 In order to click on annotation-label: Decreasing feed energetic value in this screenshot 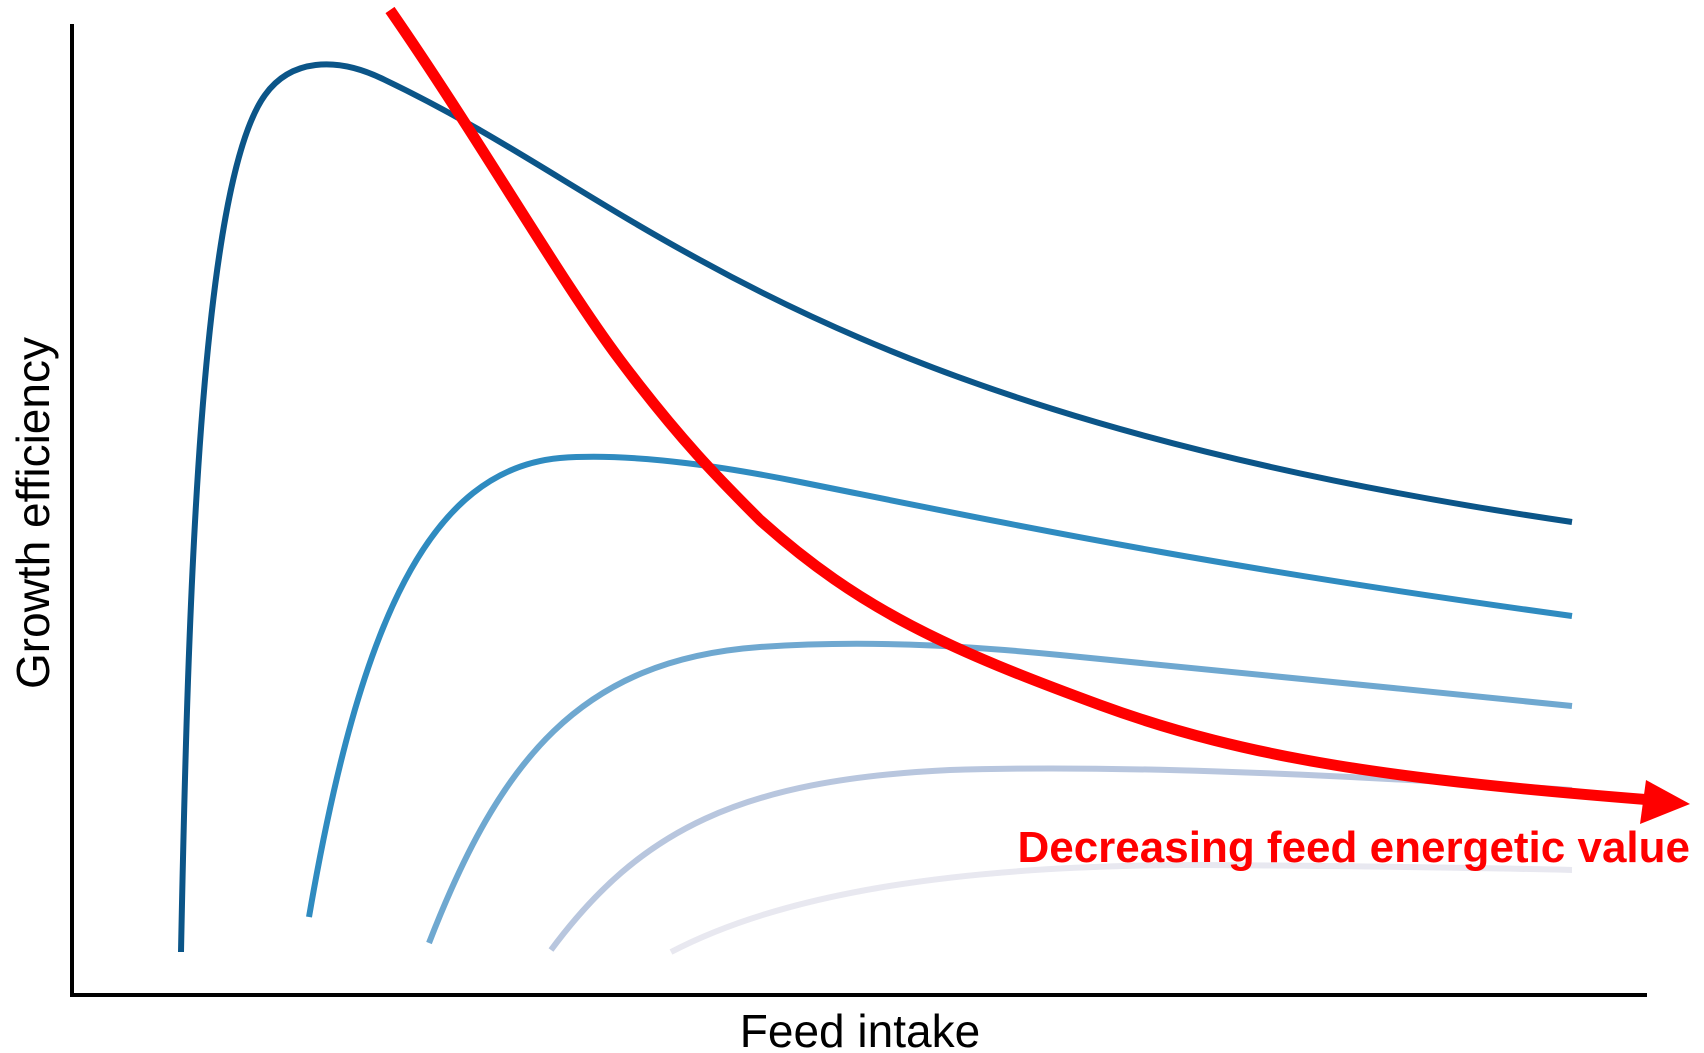, I will do `click(1353, 847)`.